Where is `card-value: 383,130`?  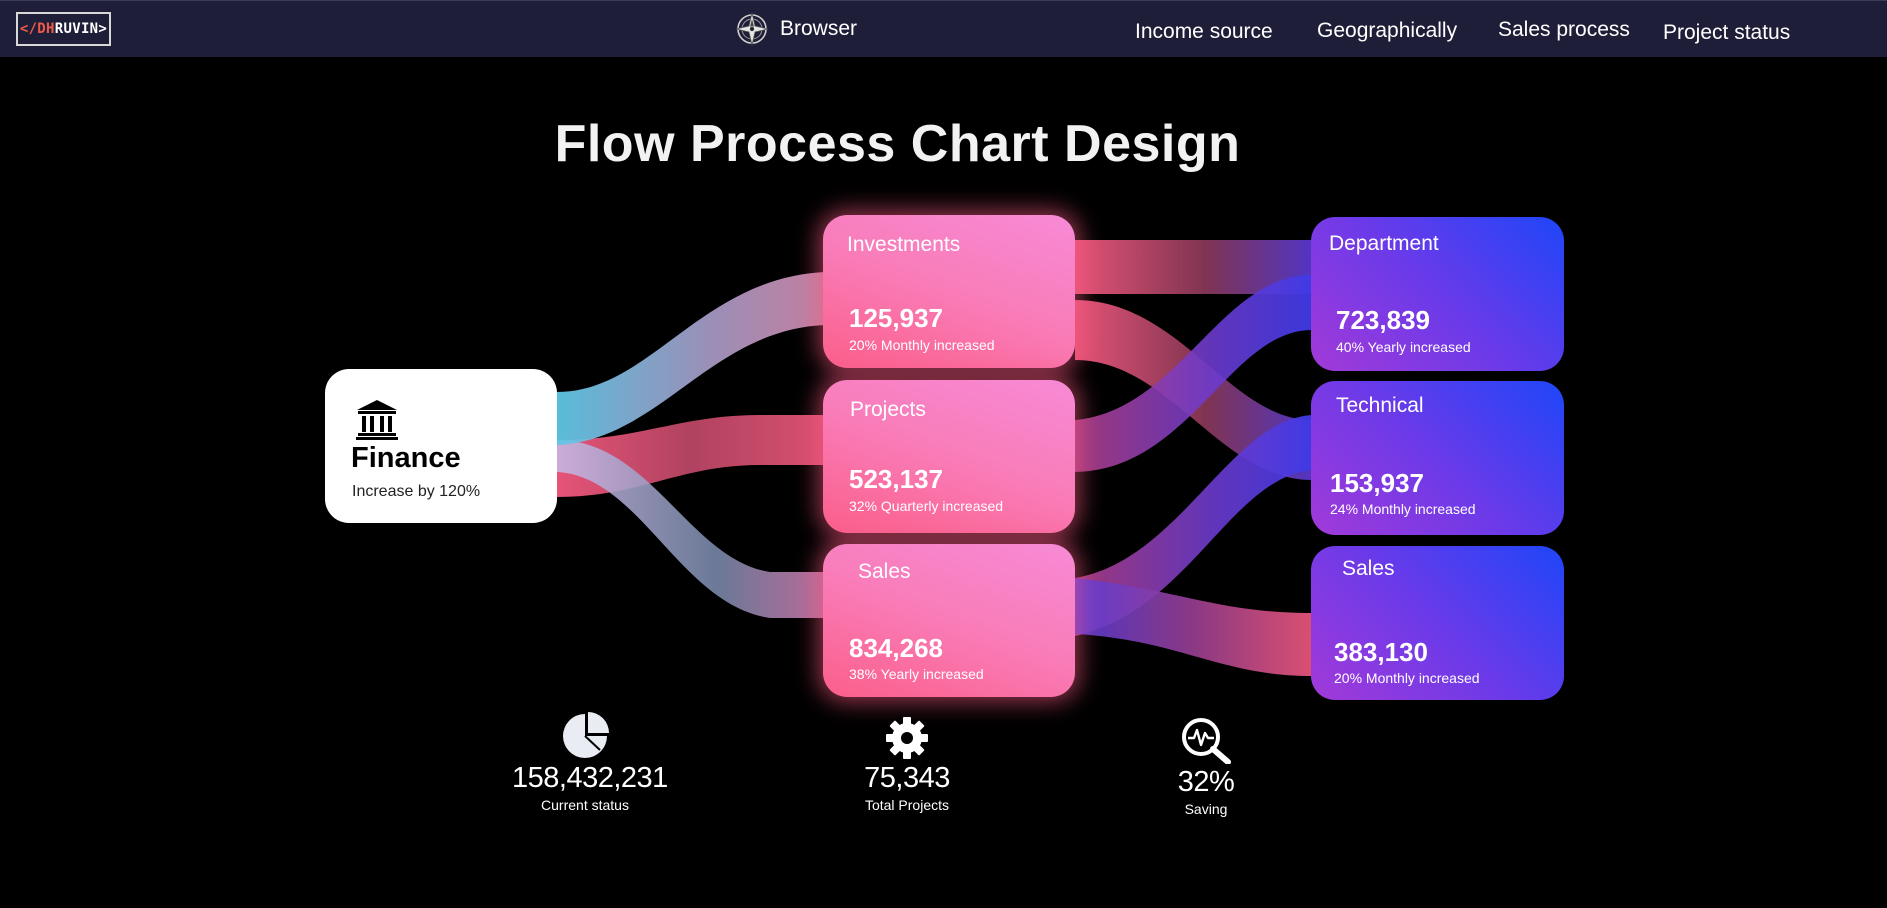
card-value: 383,130 is located at coordinates (1381, 652).